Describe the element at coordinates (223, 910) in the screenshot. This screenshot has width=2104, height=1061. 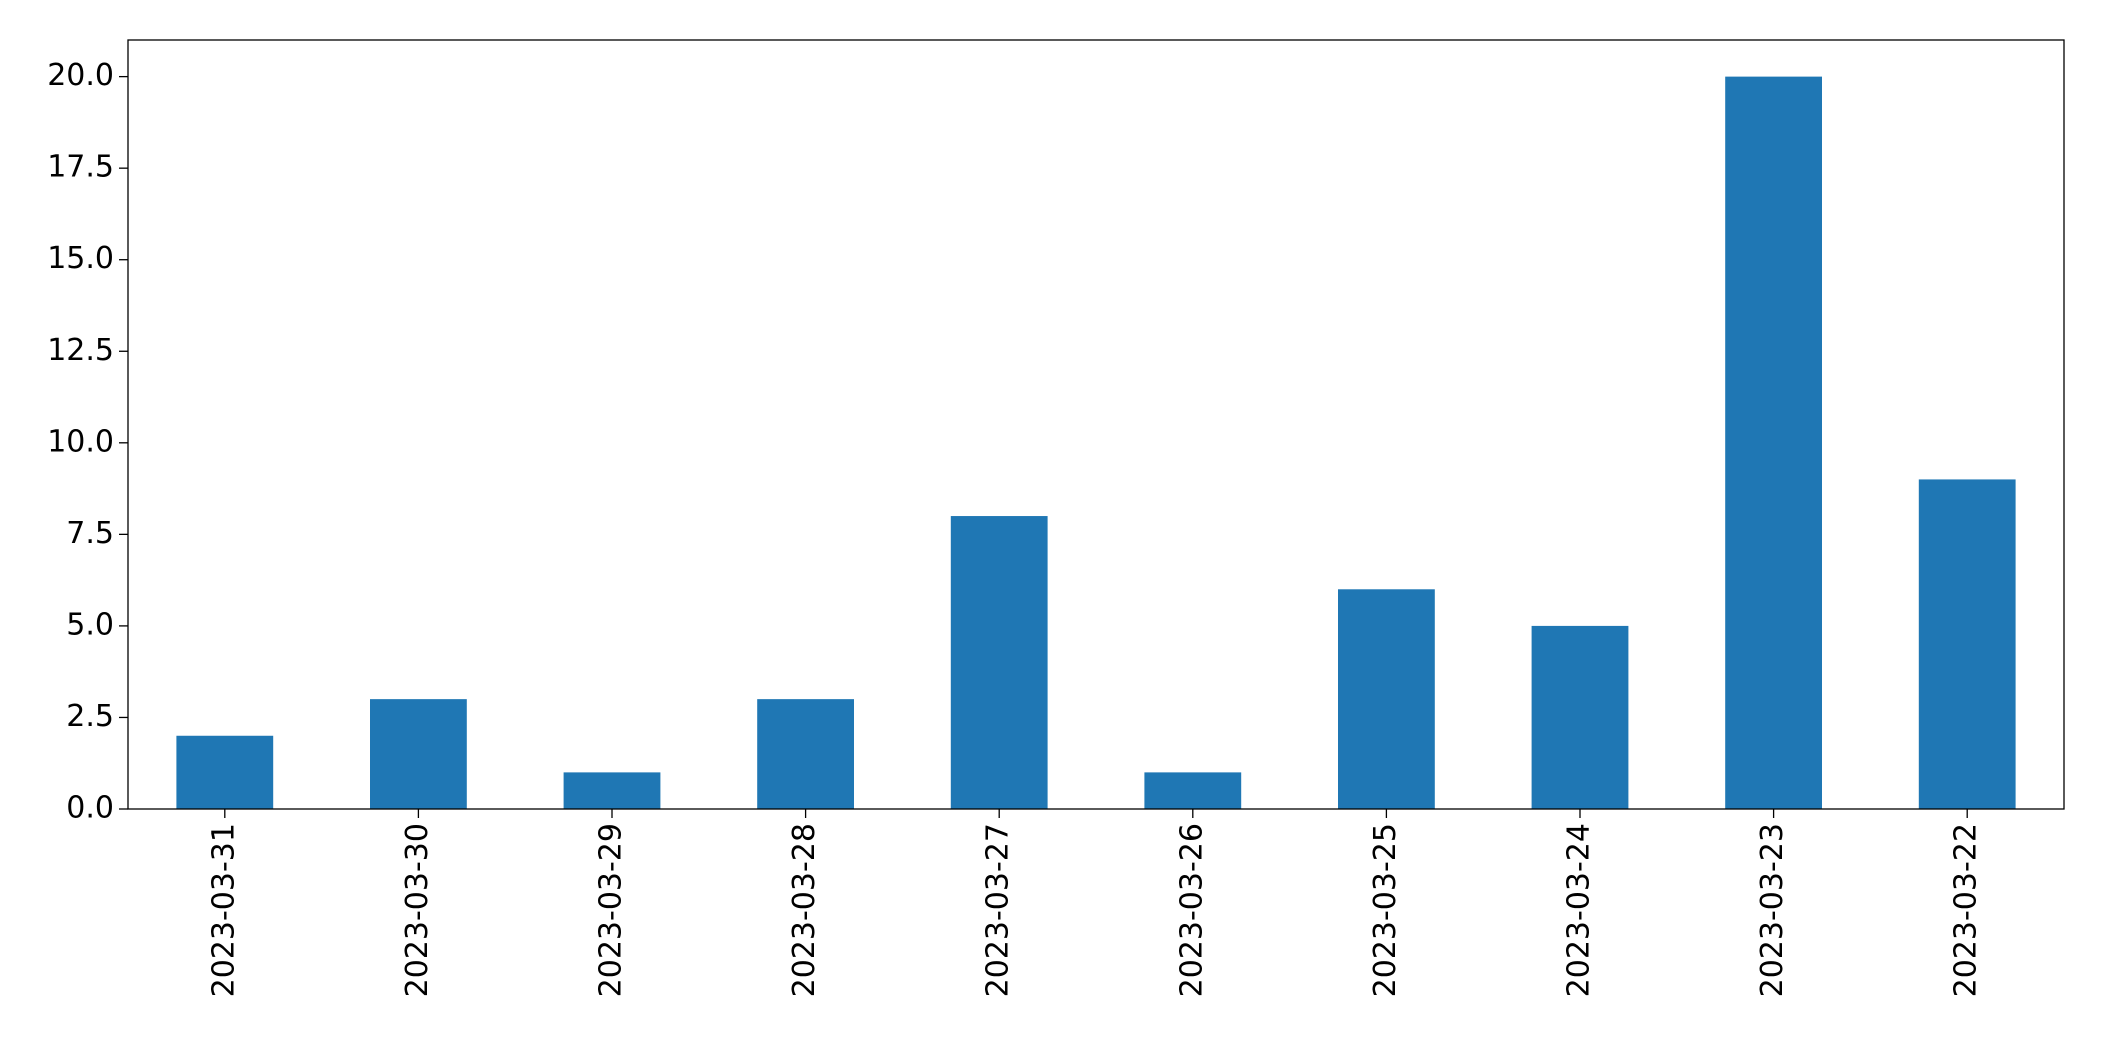
I see `x-tick-label: 2023-03-31` at that location.